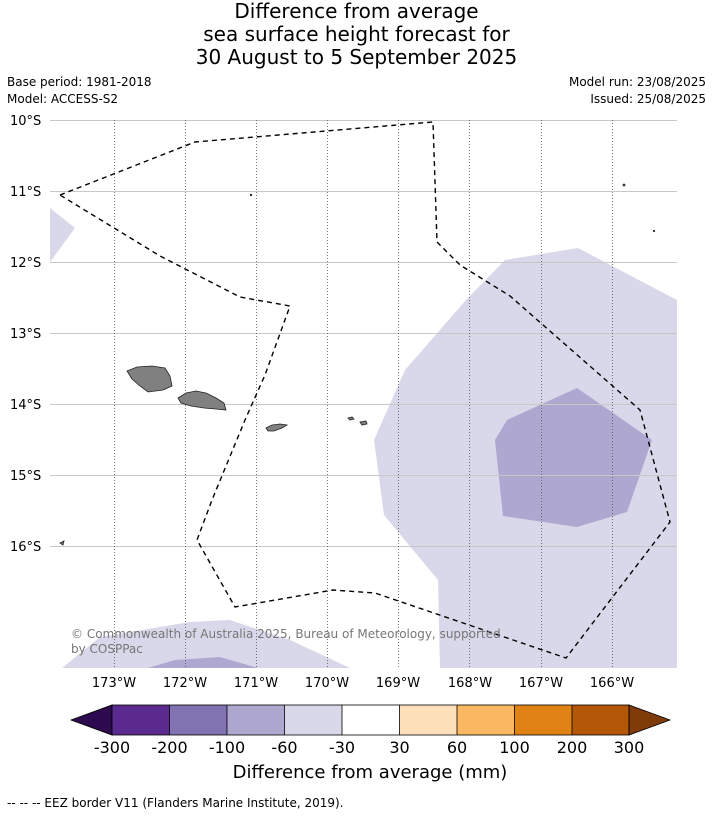  I want to click on lat-label: 13°S, so click(25, 334).